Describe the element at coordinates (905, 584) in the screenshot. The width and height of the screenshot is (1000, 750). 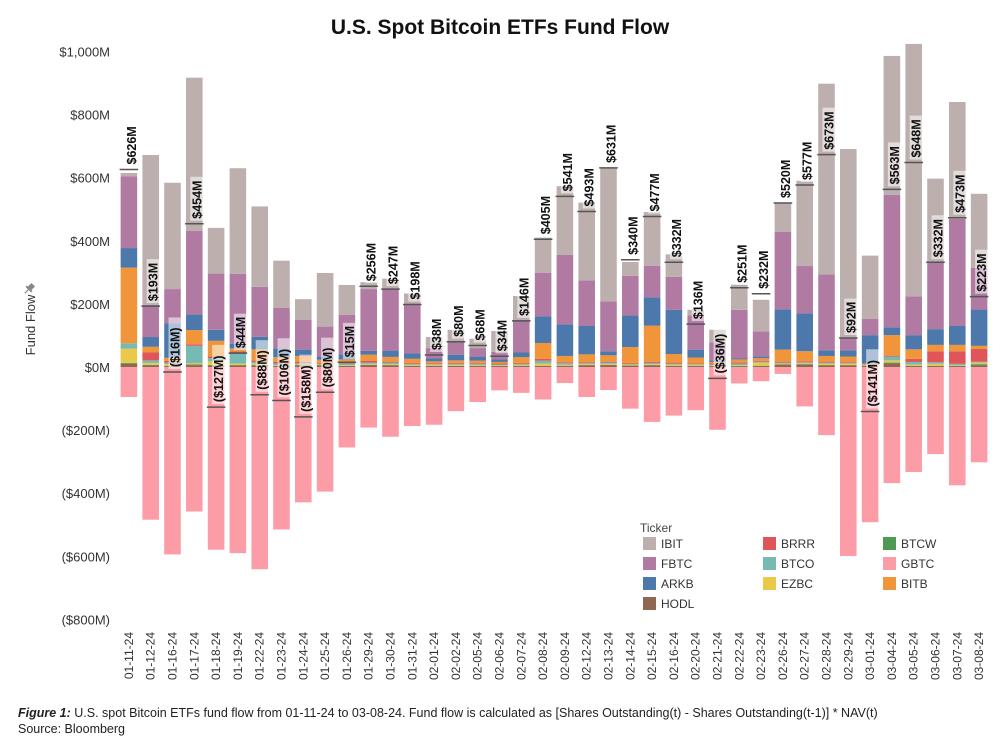
I see `legend-item-bitb: BITB` at that location.